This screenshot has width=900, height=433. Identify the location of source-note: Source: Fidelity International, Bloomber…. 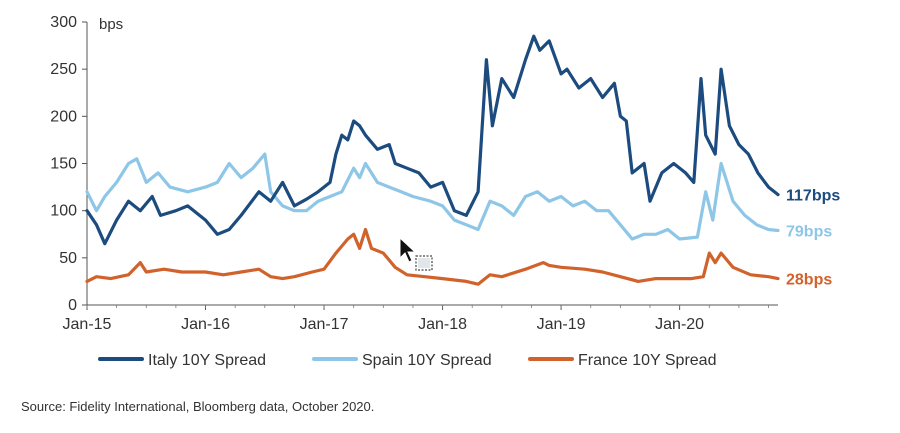
(198, 406).